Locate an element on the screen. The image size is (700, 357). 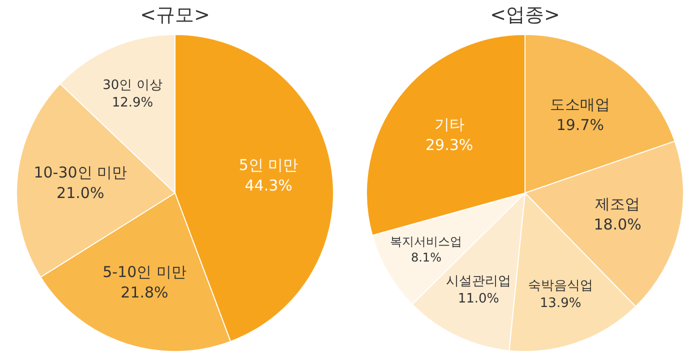
slice-label: 기타 is located at coordinates (449, 125).